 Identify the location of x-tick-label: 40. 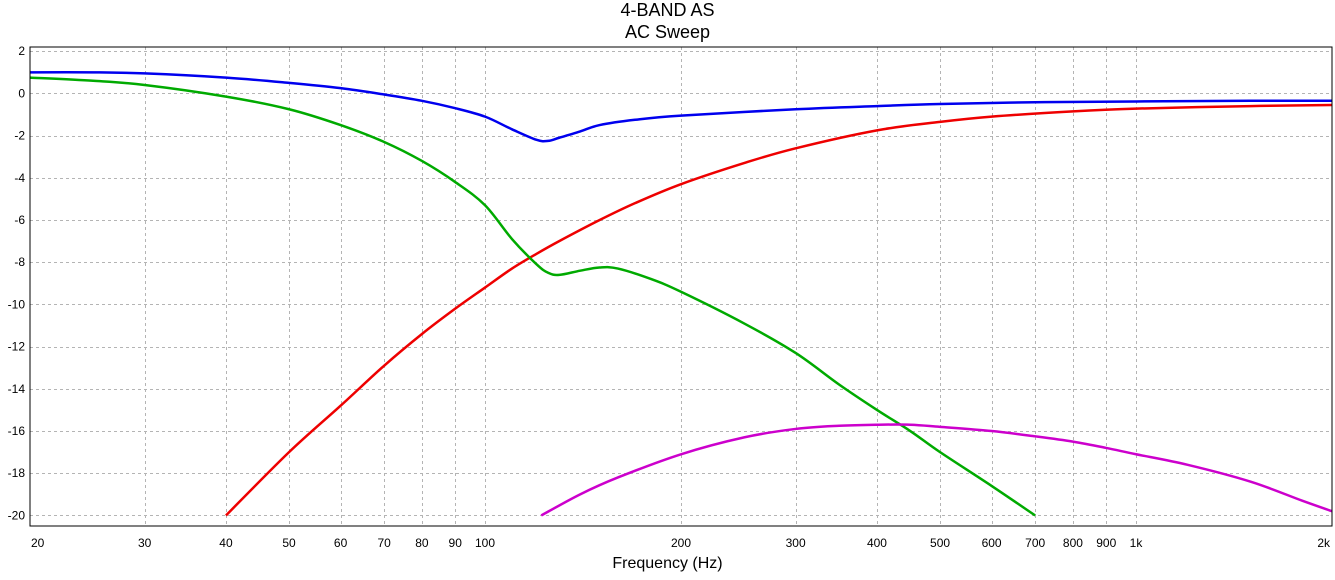
(226, 543).